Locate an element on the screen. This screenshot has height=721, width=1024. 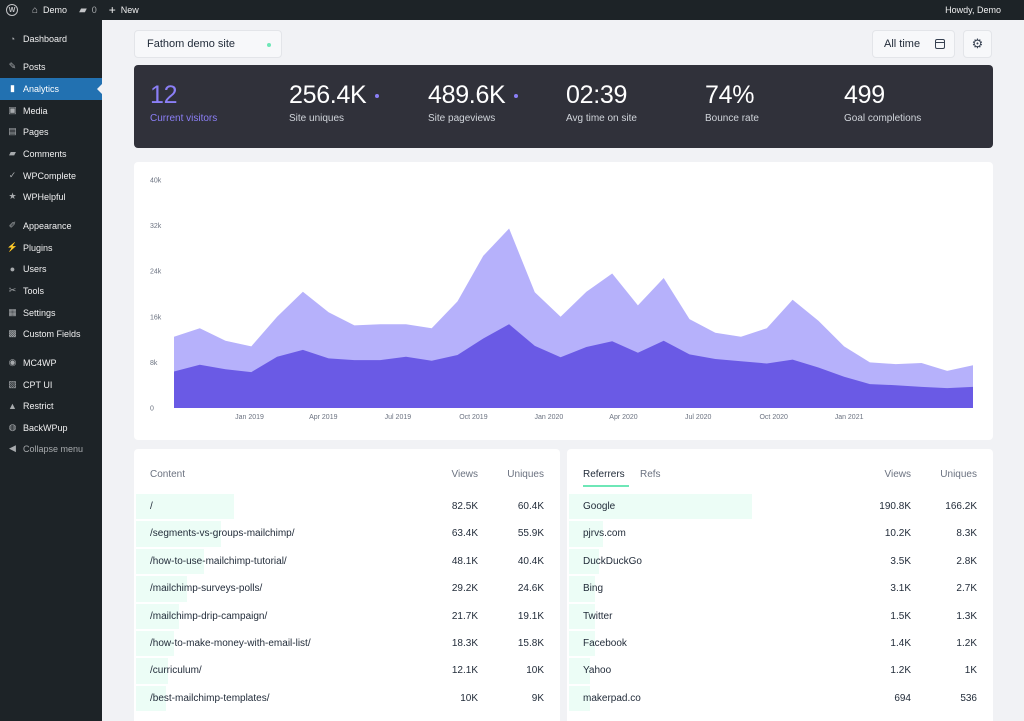
comments-link: ▰ 0 is located at coordinates (88, 10).